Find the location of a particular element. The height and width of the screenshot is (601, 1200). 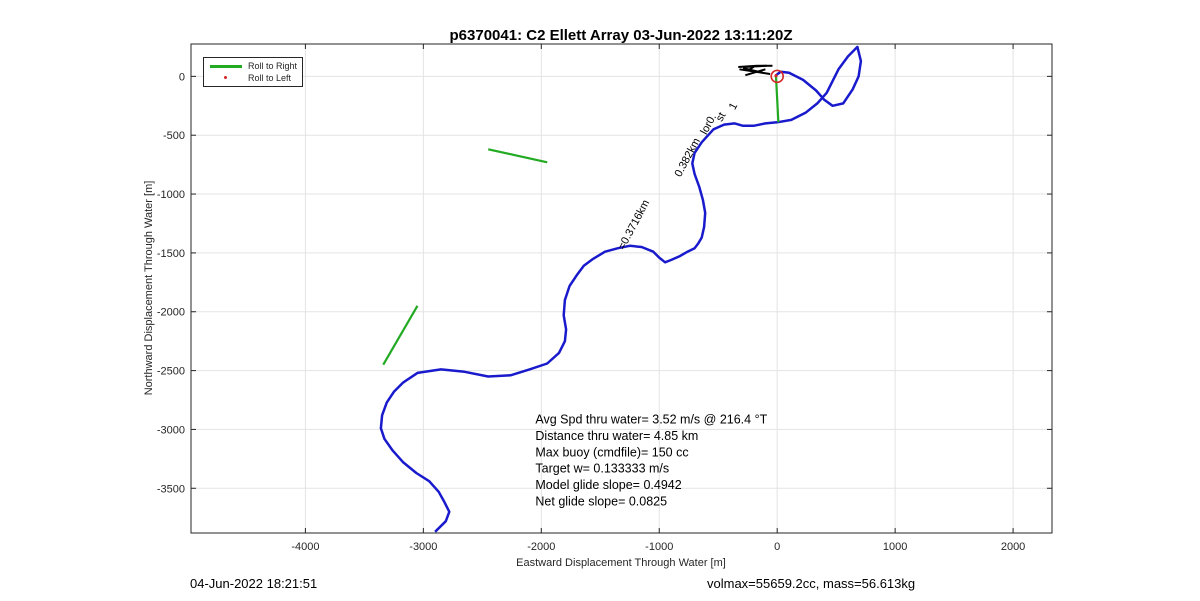

footer-volmax-mass: volmax=55659.2cc, mass=56.613kg is located at coordinates (811, 583).